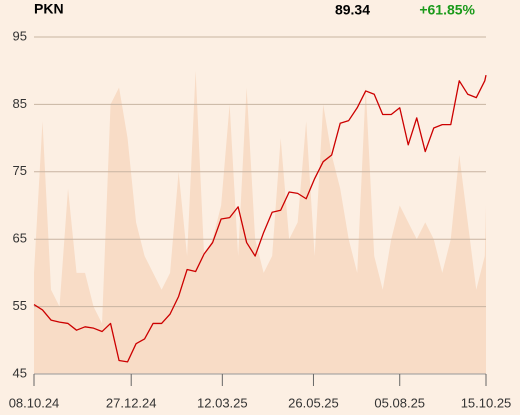  What do you see at coordinates (399, 402) in the screenshot?
I see `x-tick-label: 05.08.25` at bounding box center [399, 402].